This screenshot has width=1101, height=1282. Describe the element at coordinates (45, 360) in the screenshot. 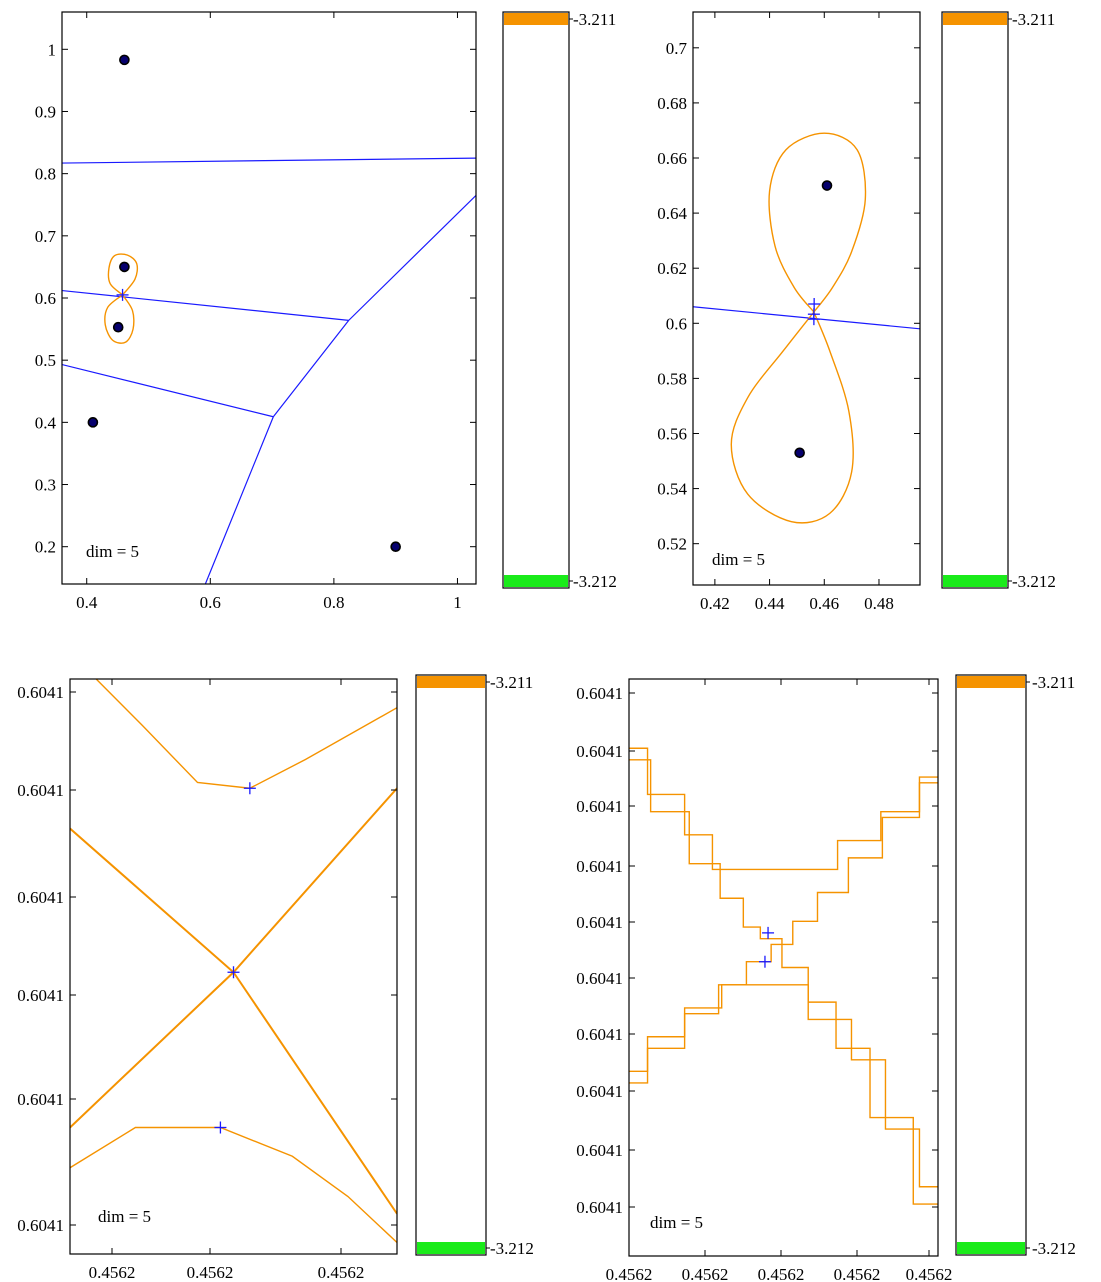

I see `y-tick-label-4: 0.5` at that location.